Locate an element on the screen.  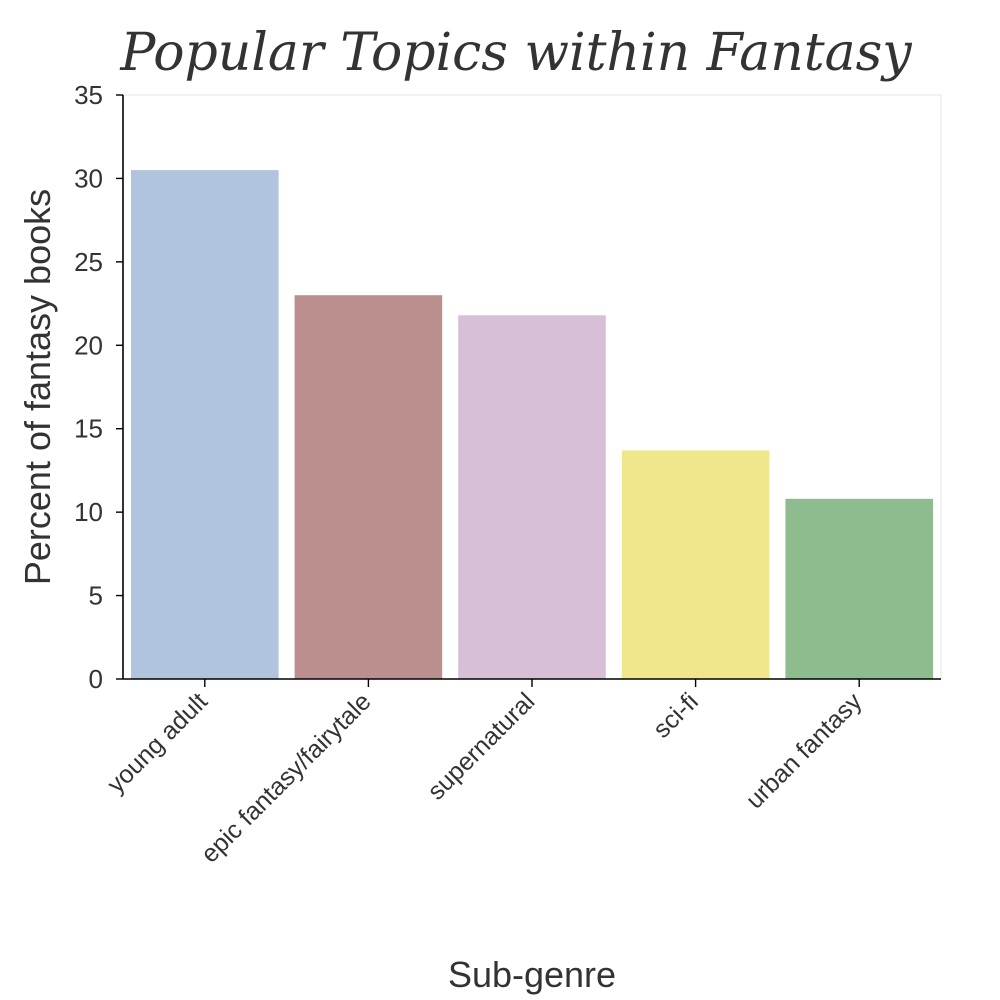
y-tick-label: 15 is located at coordinates (88, 429).